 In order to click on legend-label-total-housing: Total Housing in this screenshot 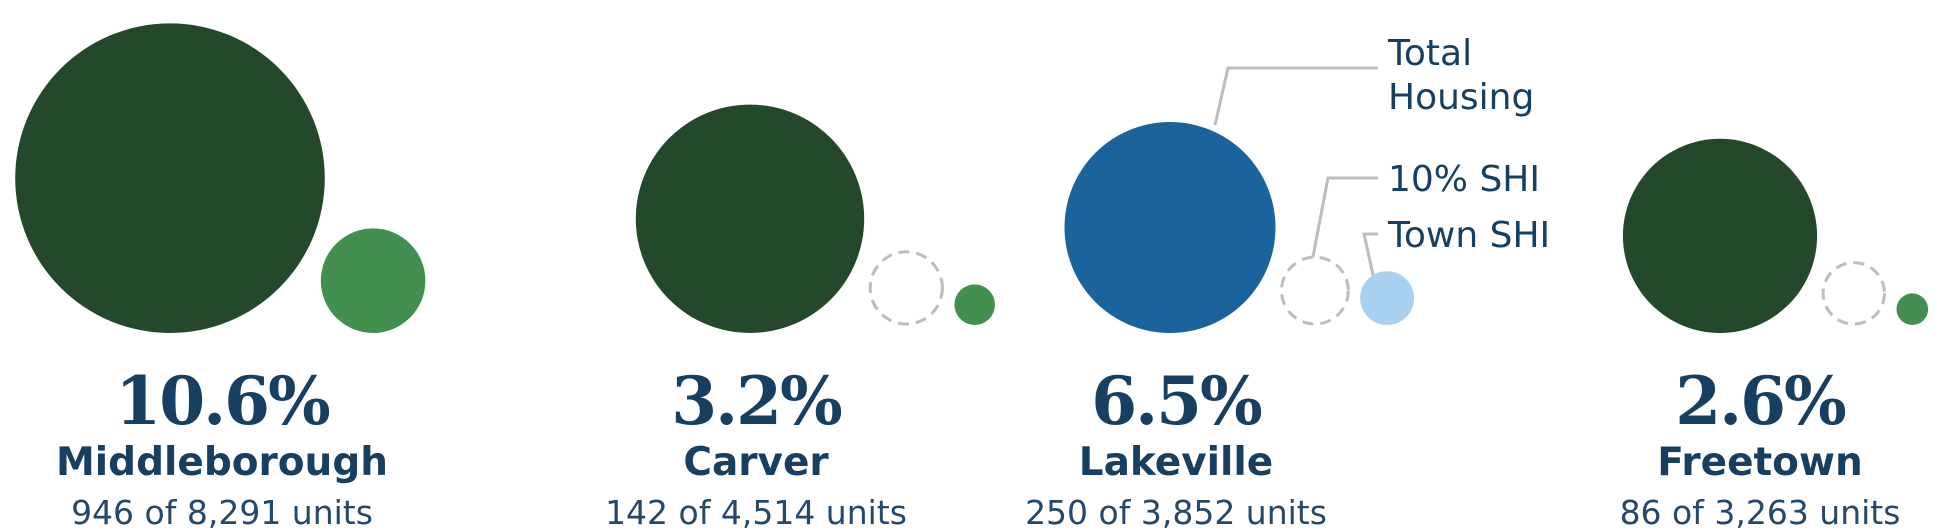, I will do `click(1461, 75)`.